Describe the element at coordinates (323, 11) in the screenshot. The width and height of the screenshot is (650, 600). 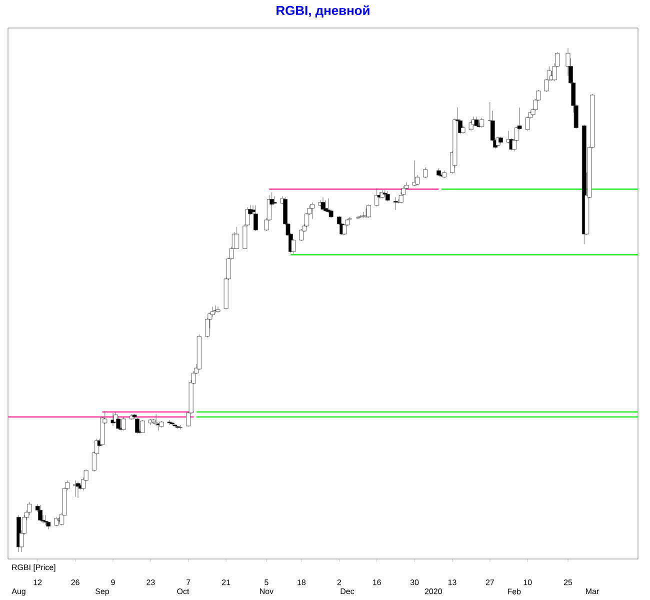
I see `chart-title: RGBI, дневной` at that location.